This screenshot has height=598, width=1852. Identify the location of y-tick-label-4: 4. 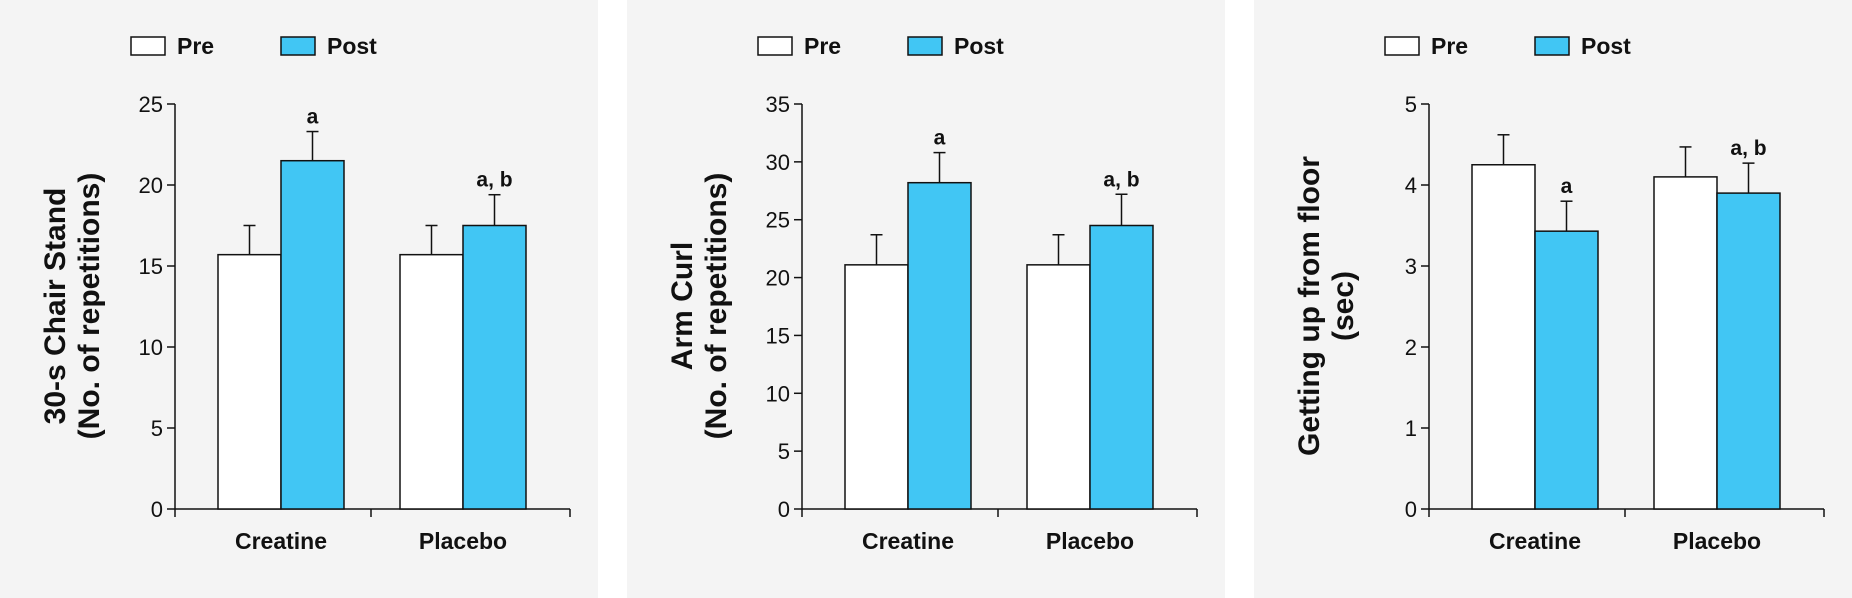
(1411, 185).